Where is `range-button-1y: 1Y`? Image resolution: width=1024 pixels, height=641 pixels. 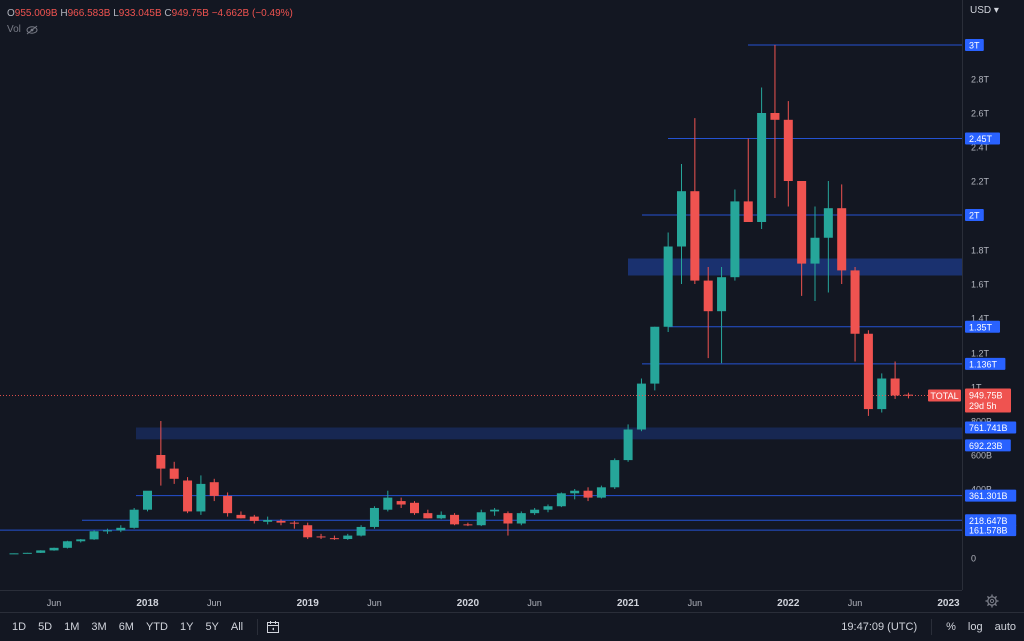 range-button-1y: 1Y is located at coordinates (186, 627).